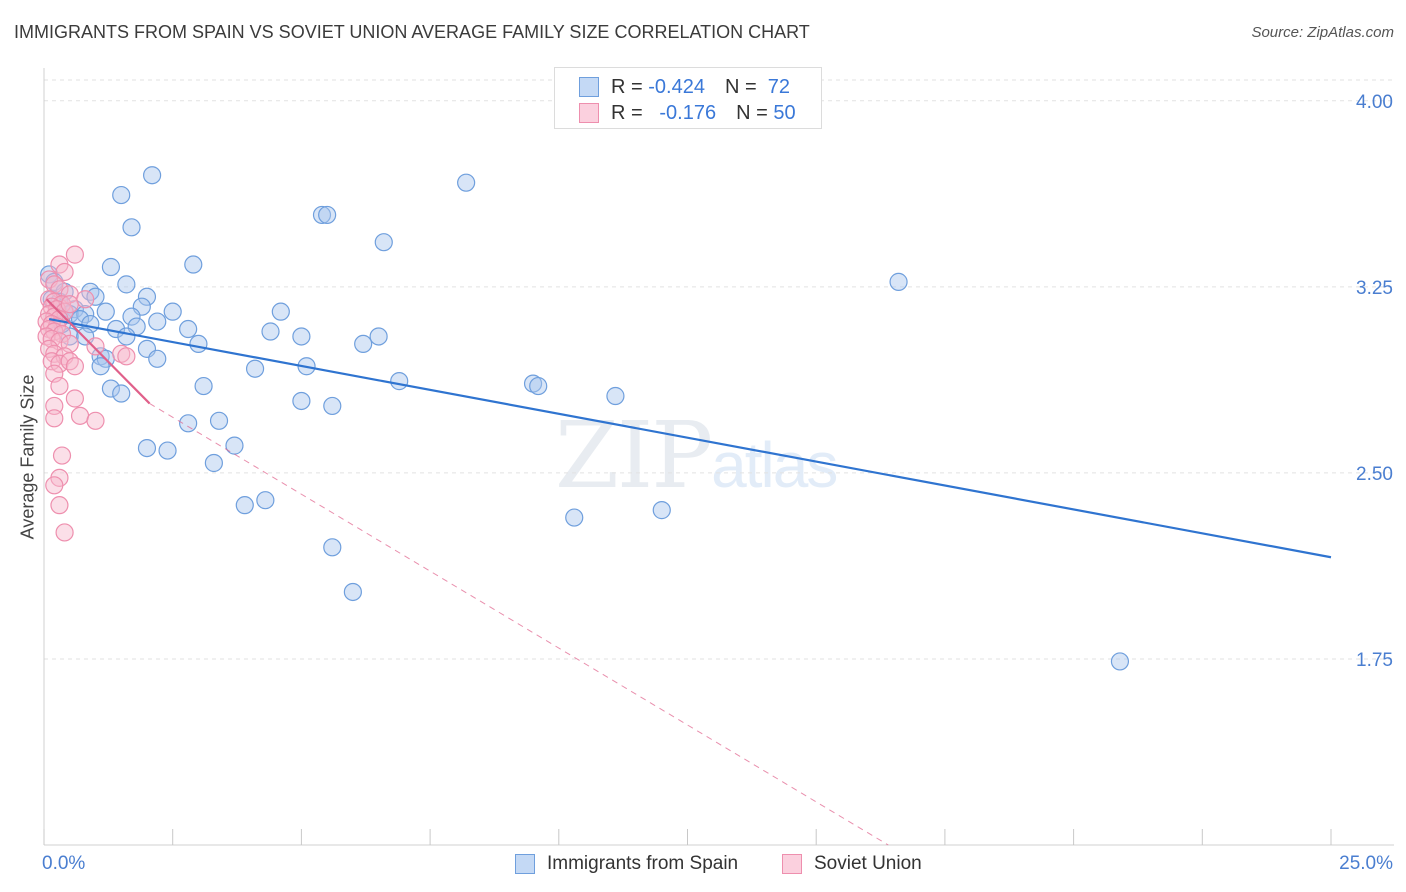 The image size is (1406, 892). Describe the element at coordinates (63, 863) in the screenshot. I see `x-tick-label: 0.0%` at that location.